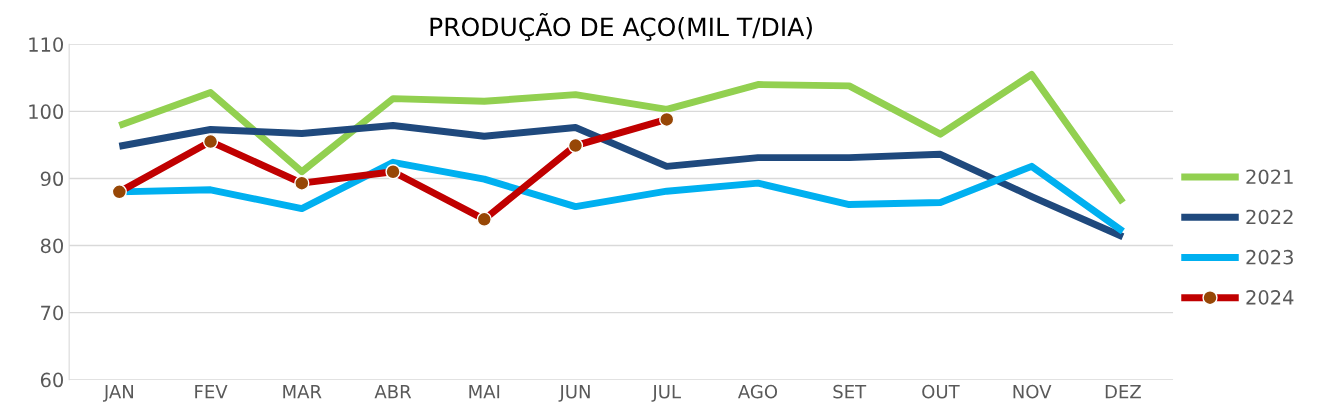  What do you see at coordinates (666, 393) in the screenshot?
I see `x-tick-label: JUL` at bounding box center [666, 393].